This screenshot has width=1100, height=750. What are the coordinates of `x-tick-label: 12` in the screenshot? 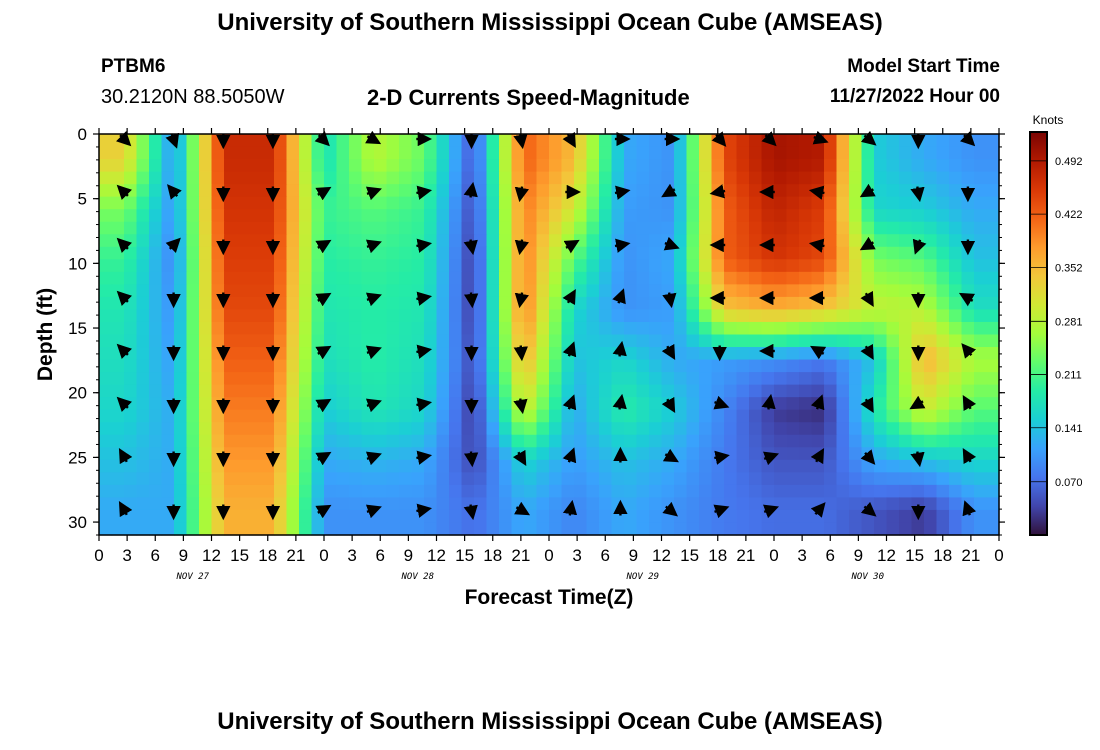 It's located at (211, 555).